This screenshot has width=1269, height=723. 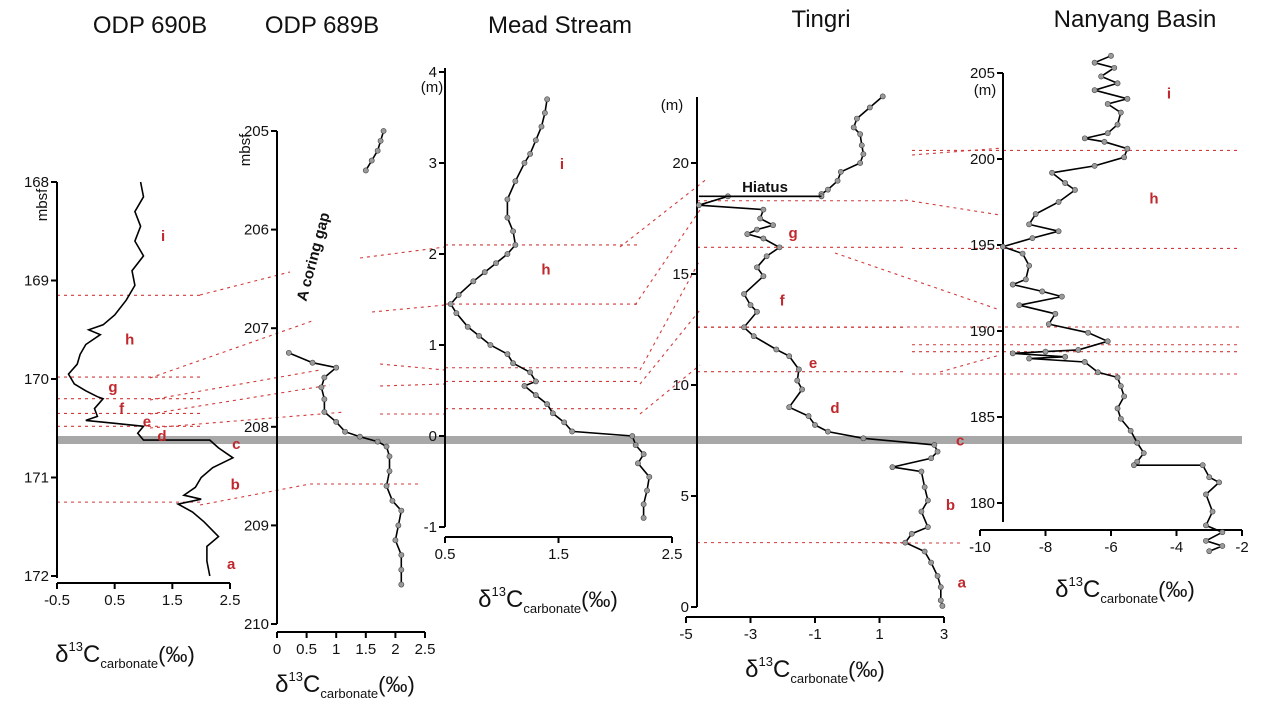 What do you see at coordinates (560, 25) in the screenshot?
I see `panel-title: Mead Stream` at bounding box center [560, 25].